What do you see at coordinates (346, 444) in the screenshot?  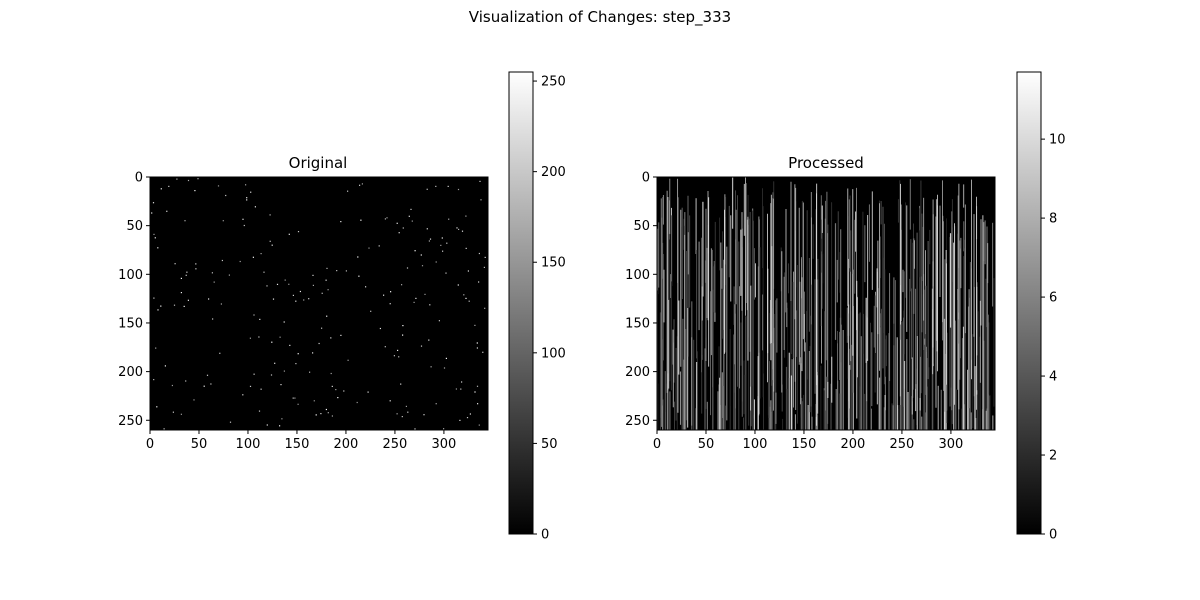 I see `x-tick-label: 200` at bounding box center [346, 444].